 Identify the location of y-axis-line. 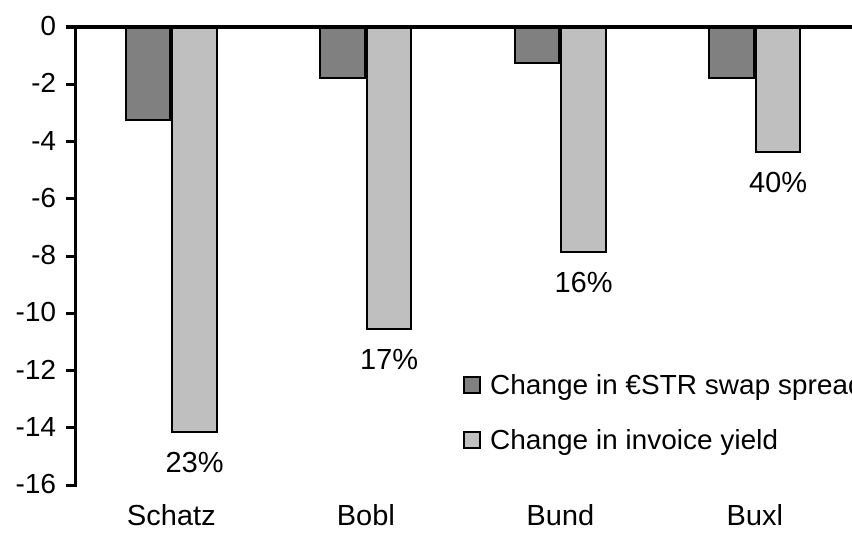
(75, 256).